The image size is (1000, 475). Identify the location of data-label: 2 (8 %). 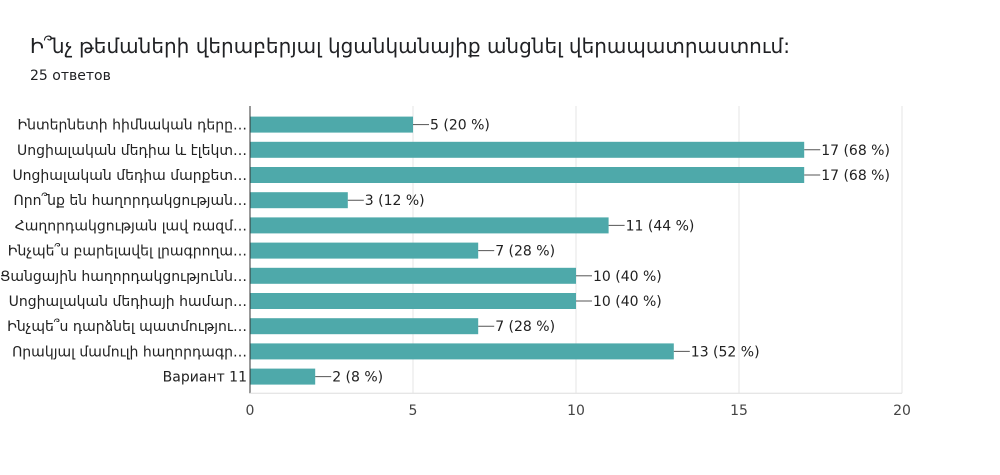
(357, 378).